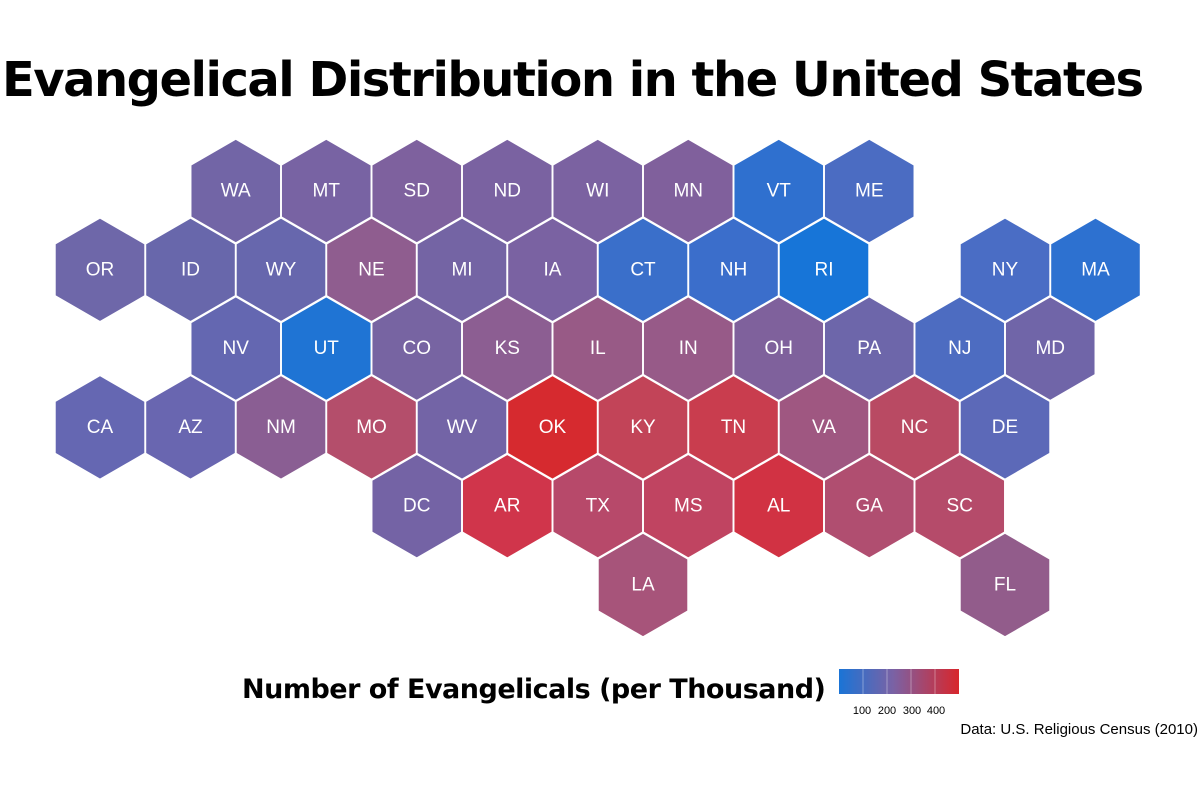 The width and height of the screenshot is (1200, 800). I want to click on state-hex-mi: MI, so click(462, 269).